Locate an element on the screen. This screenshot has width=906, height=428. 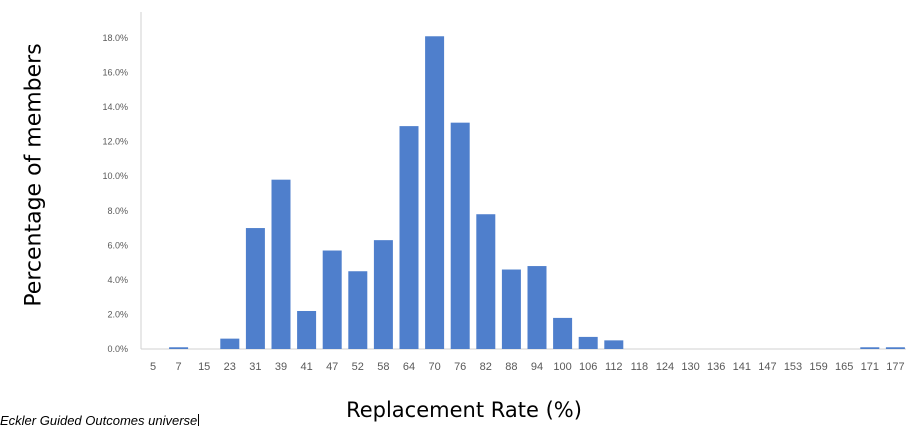
x-tick-label: 106 is located at coordinates (588, 367).